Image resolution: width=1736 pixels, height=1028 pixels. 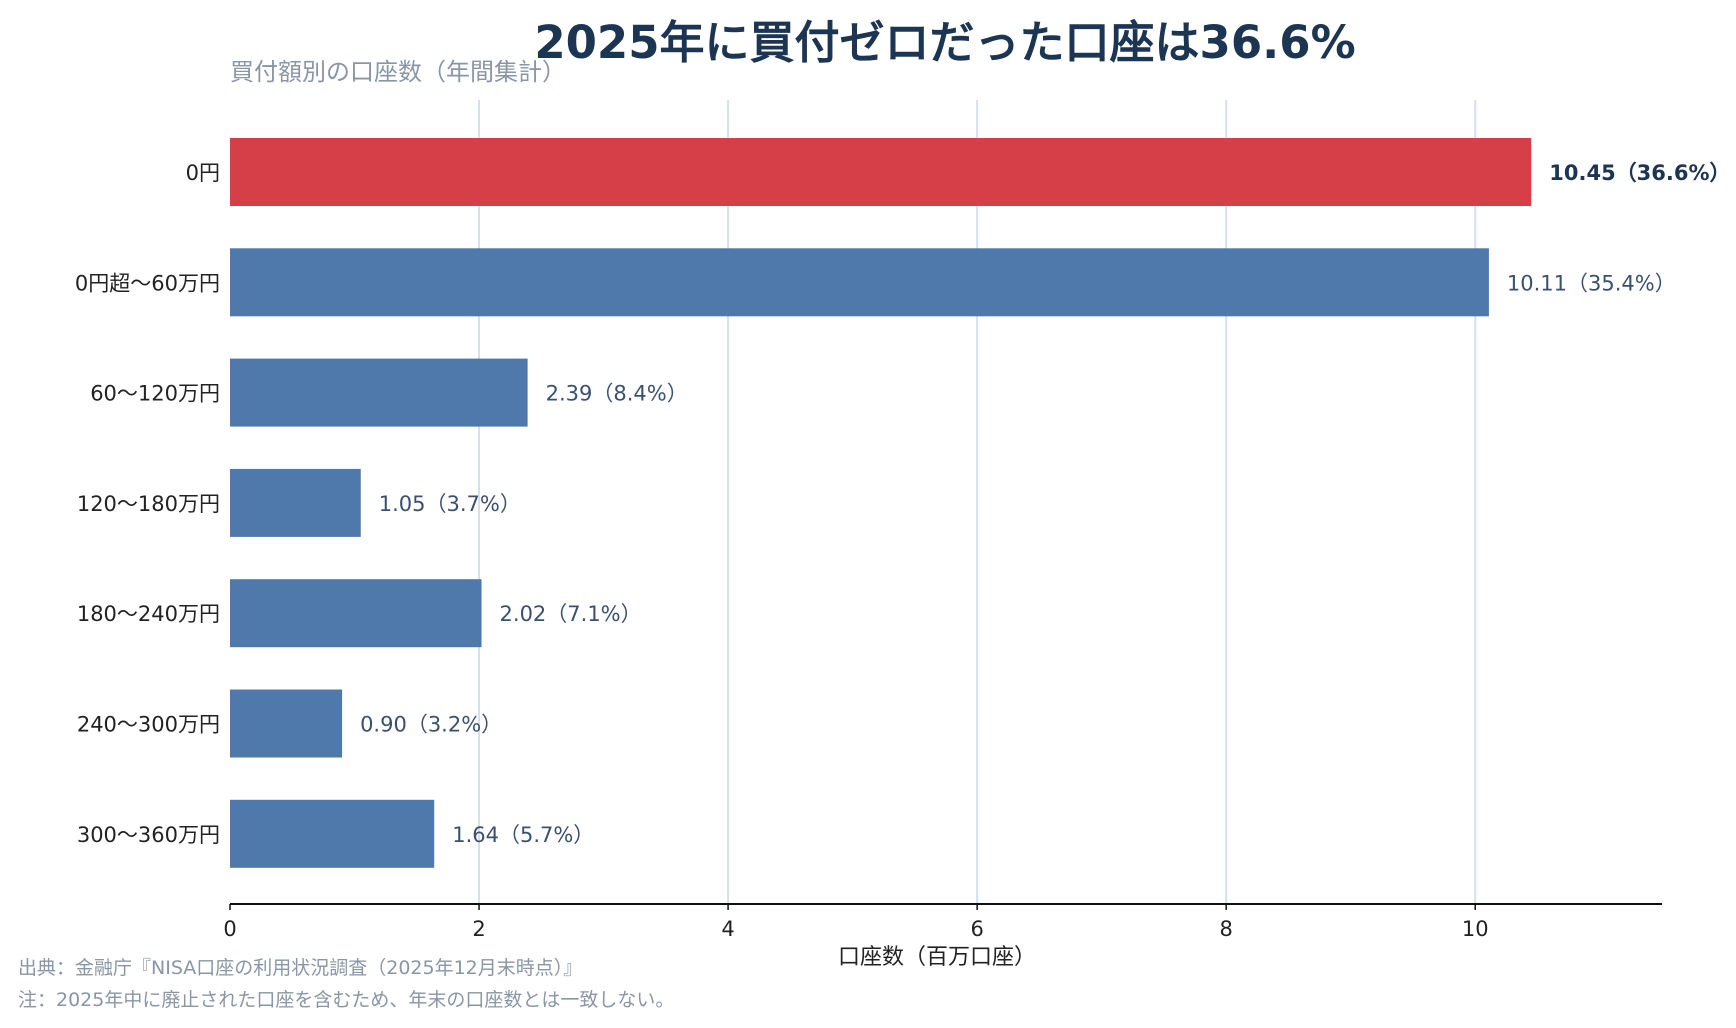 What do you see at coordinates (944, 42) in the screenshot?
I see `chart-title: 2025年に買付ゼロだった口座は36.6%` at bounding box center [944, 42].